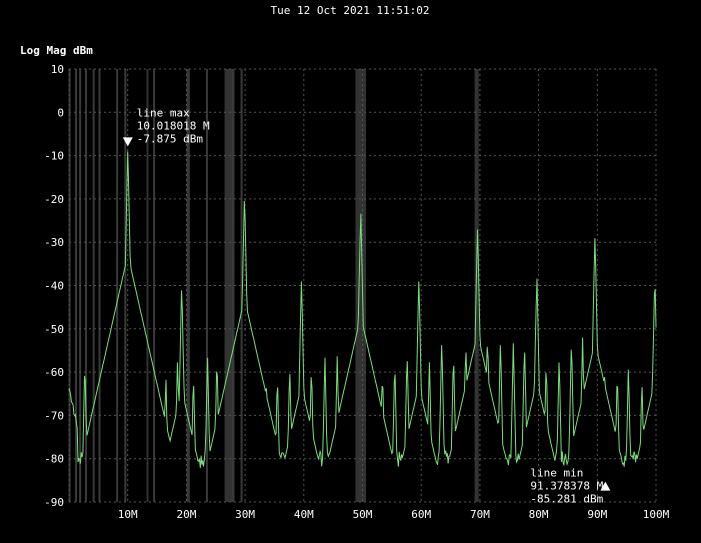 The height and width of the screenshot is (543, 701). I want to click on annotation-min-text: line min, so click(556, 473).